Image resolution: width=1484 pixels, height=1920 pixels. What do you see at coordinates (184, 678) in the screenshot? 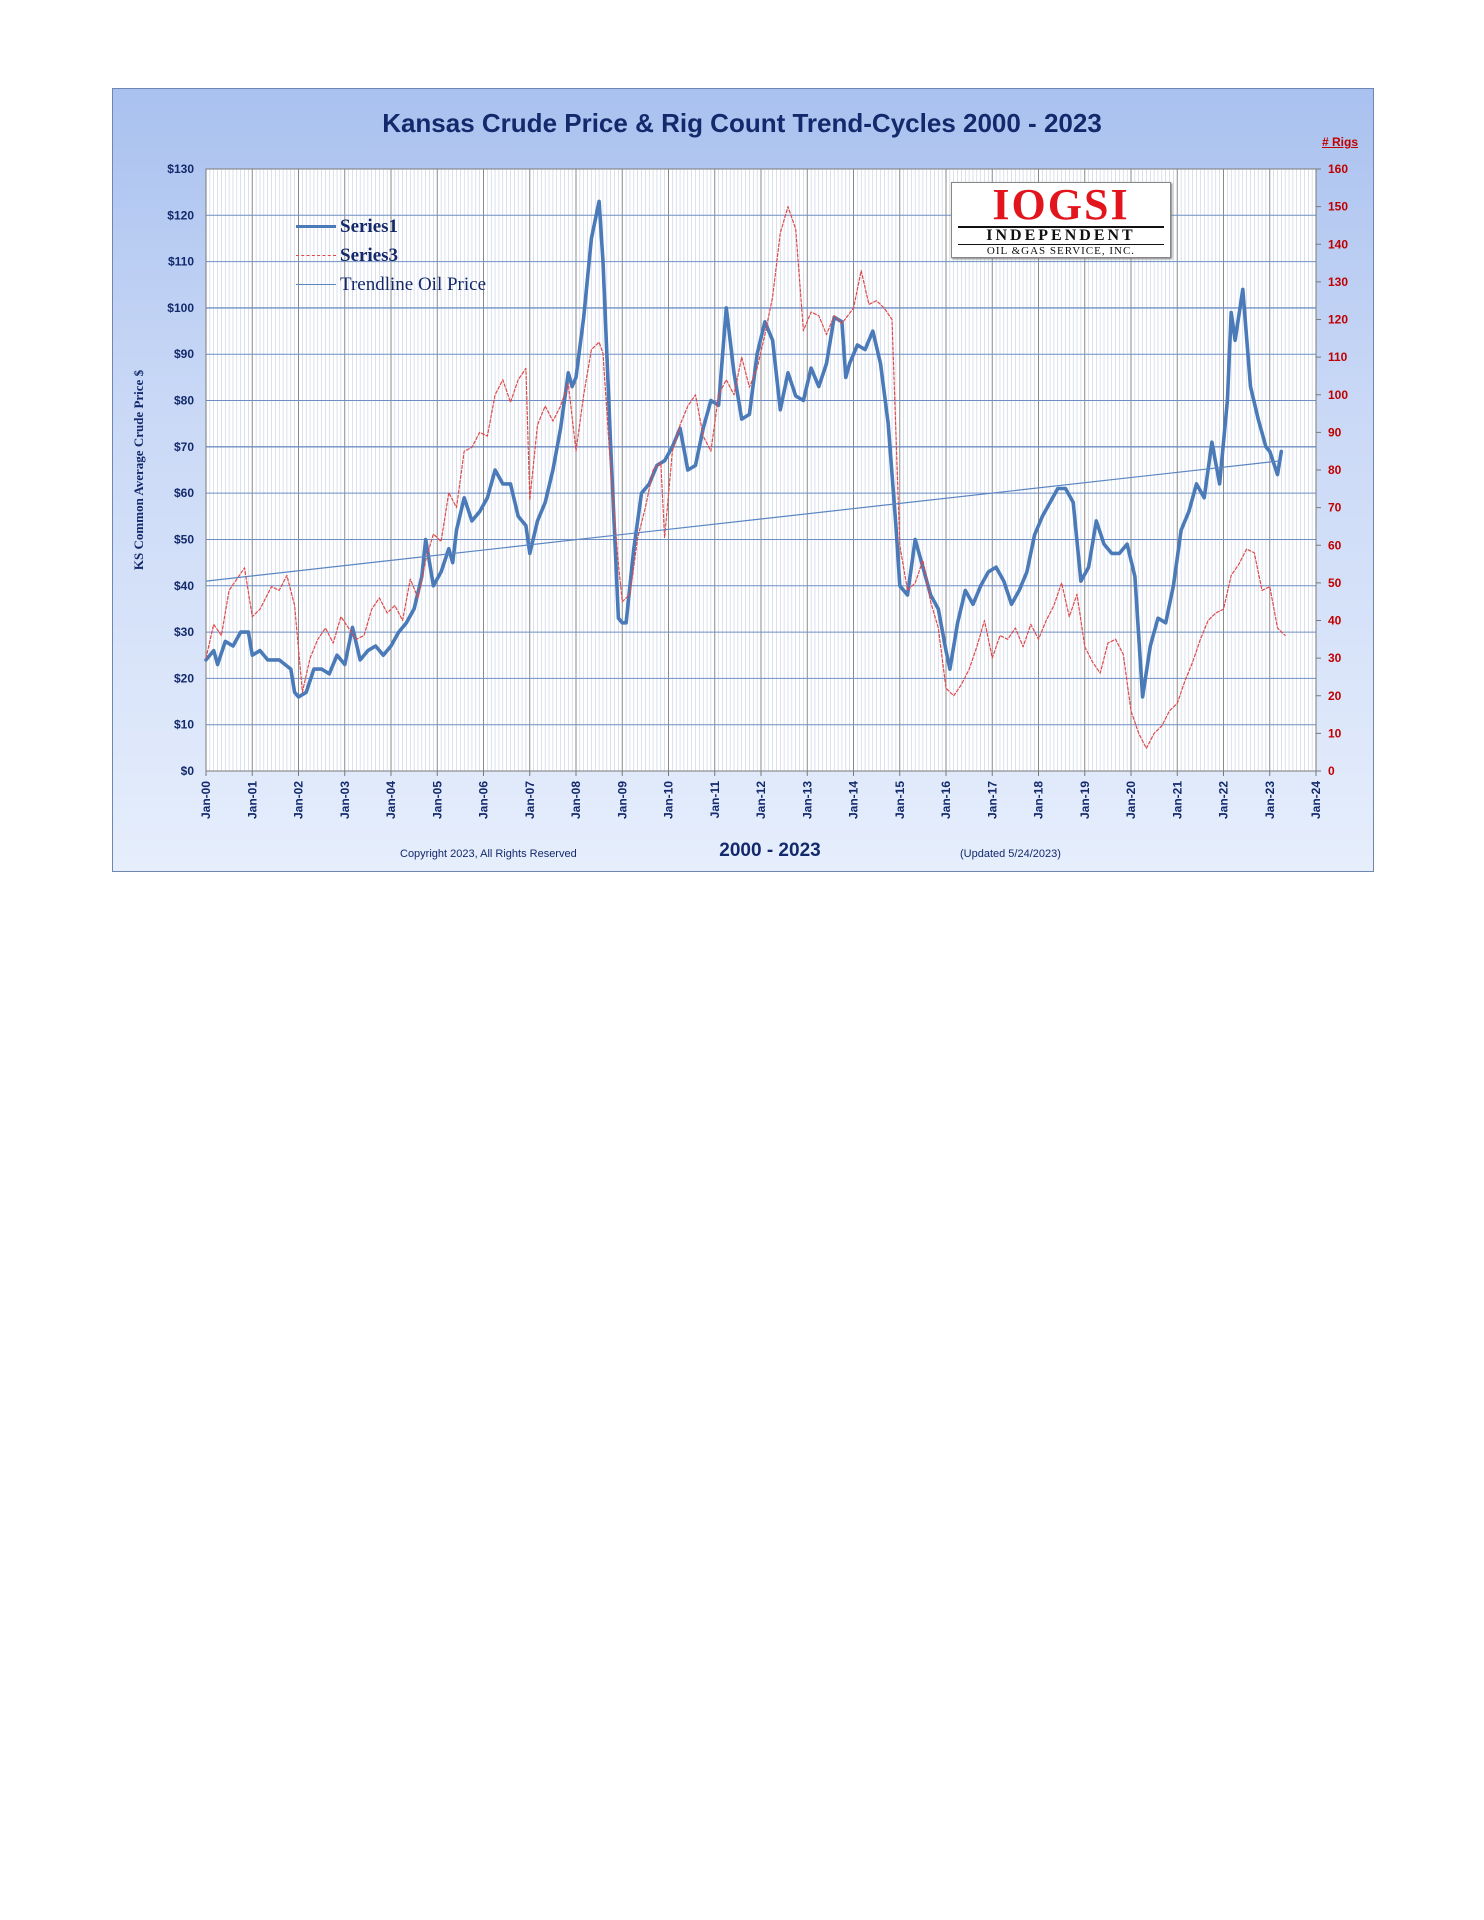
I see `left-tick-label: $20` at bounding box center [184, 678].